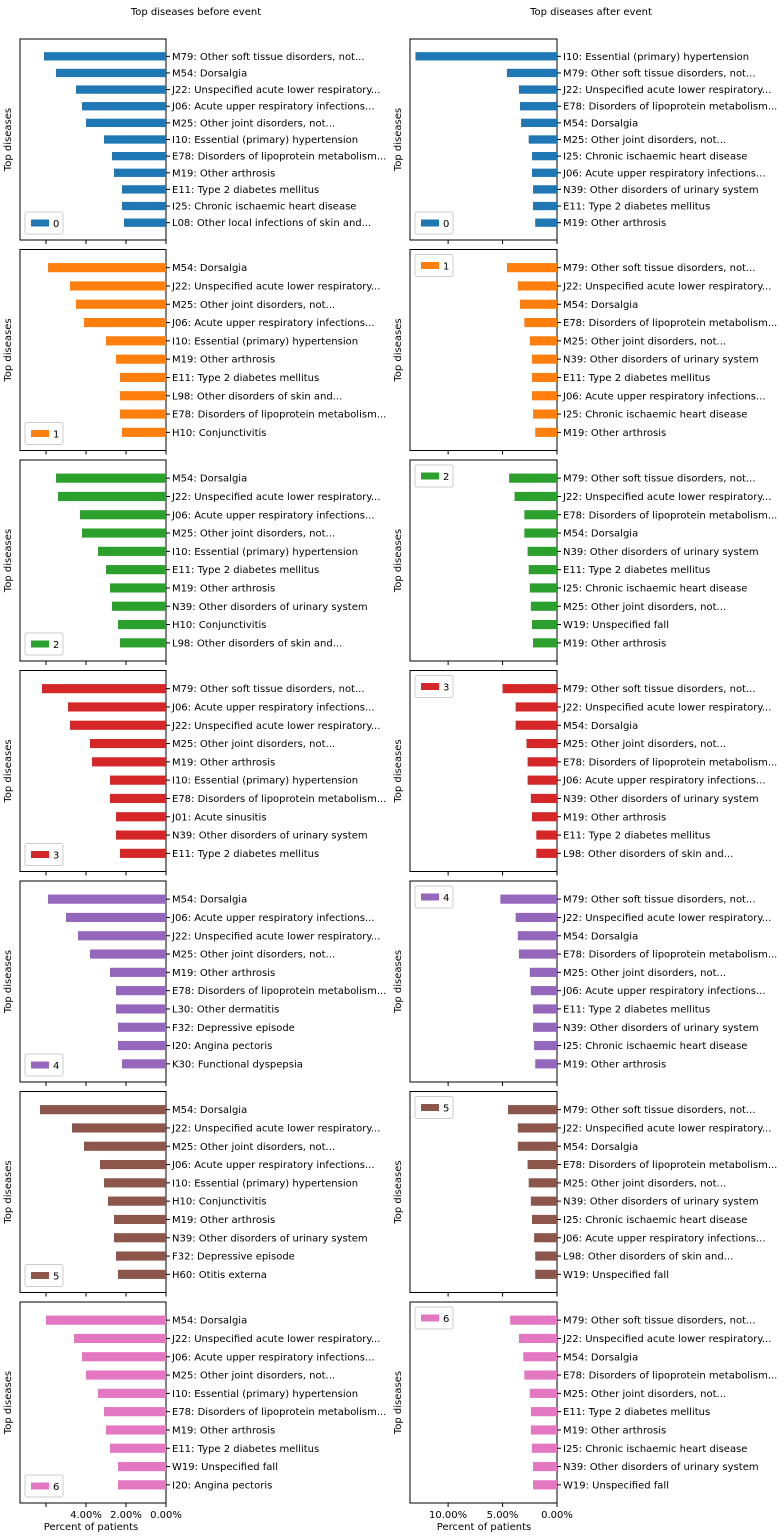  I want to click on x-tick-label: 4.00%, so click(86, 1515).